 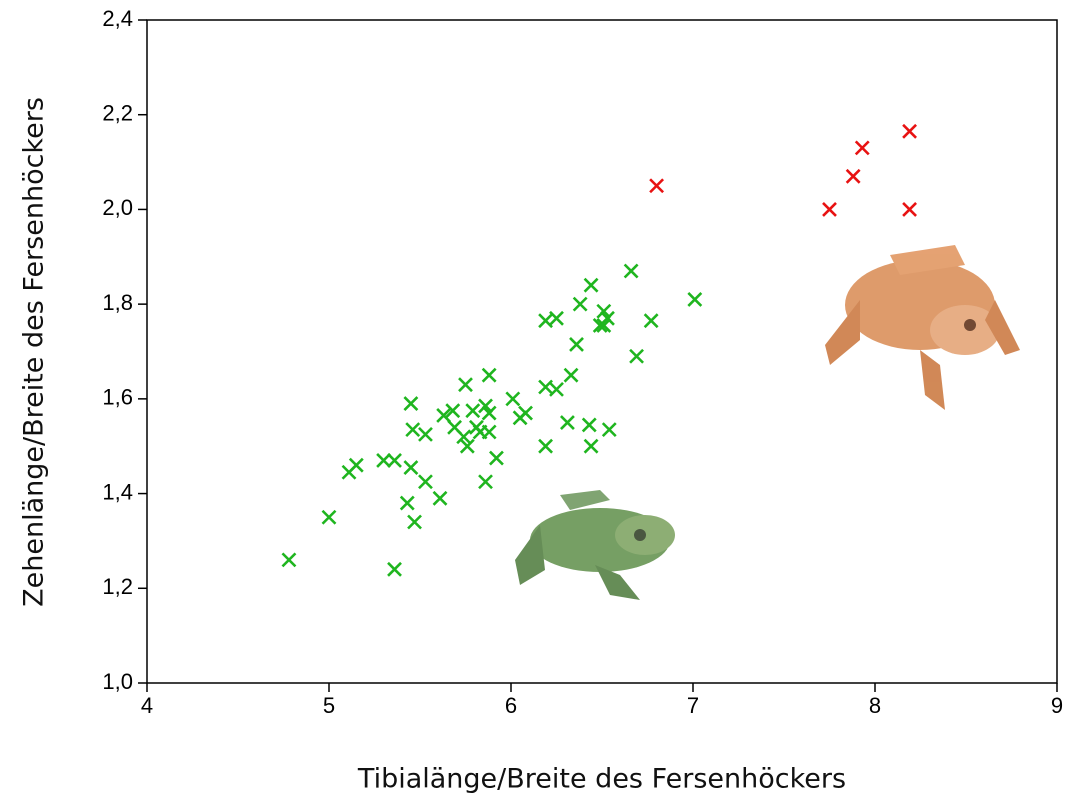 What do you see at coordinates (34, 352) in the screenshot?
I see `y-axis-title: Zehenlänge/Breite des Fersenhöckers` at bounding box center [34, 352].